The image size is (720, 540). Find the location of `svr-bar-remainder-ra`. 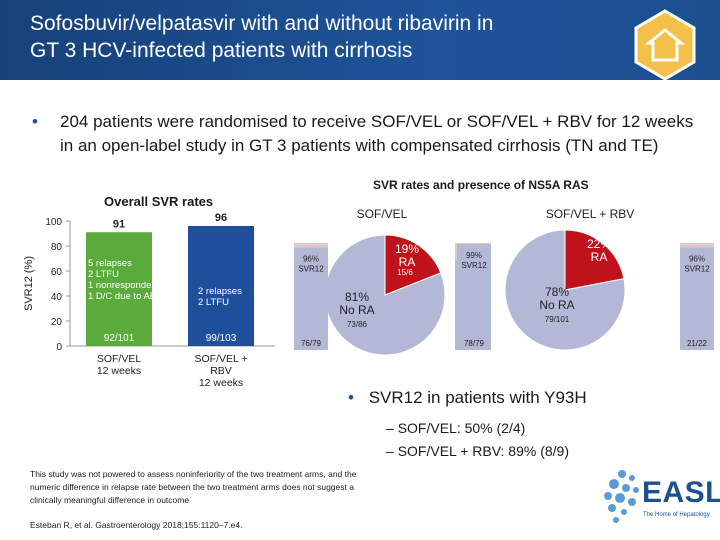

svr-bar-remainder-ra is located at coordinates (697, 245).